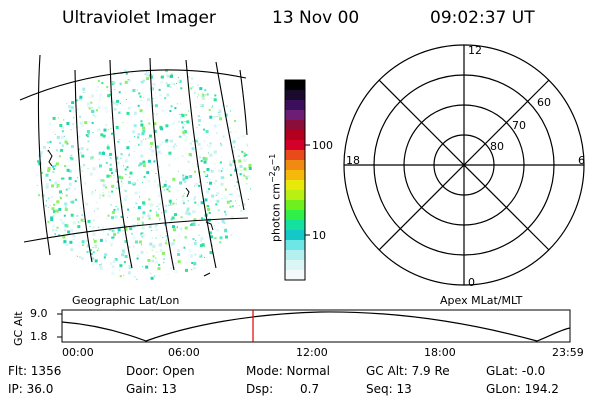 The image size is (600, 400). Describe the element at coordinates (18, 328) in the screenshot. I see `timeline-ylabel: GC Alt` at that location.